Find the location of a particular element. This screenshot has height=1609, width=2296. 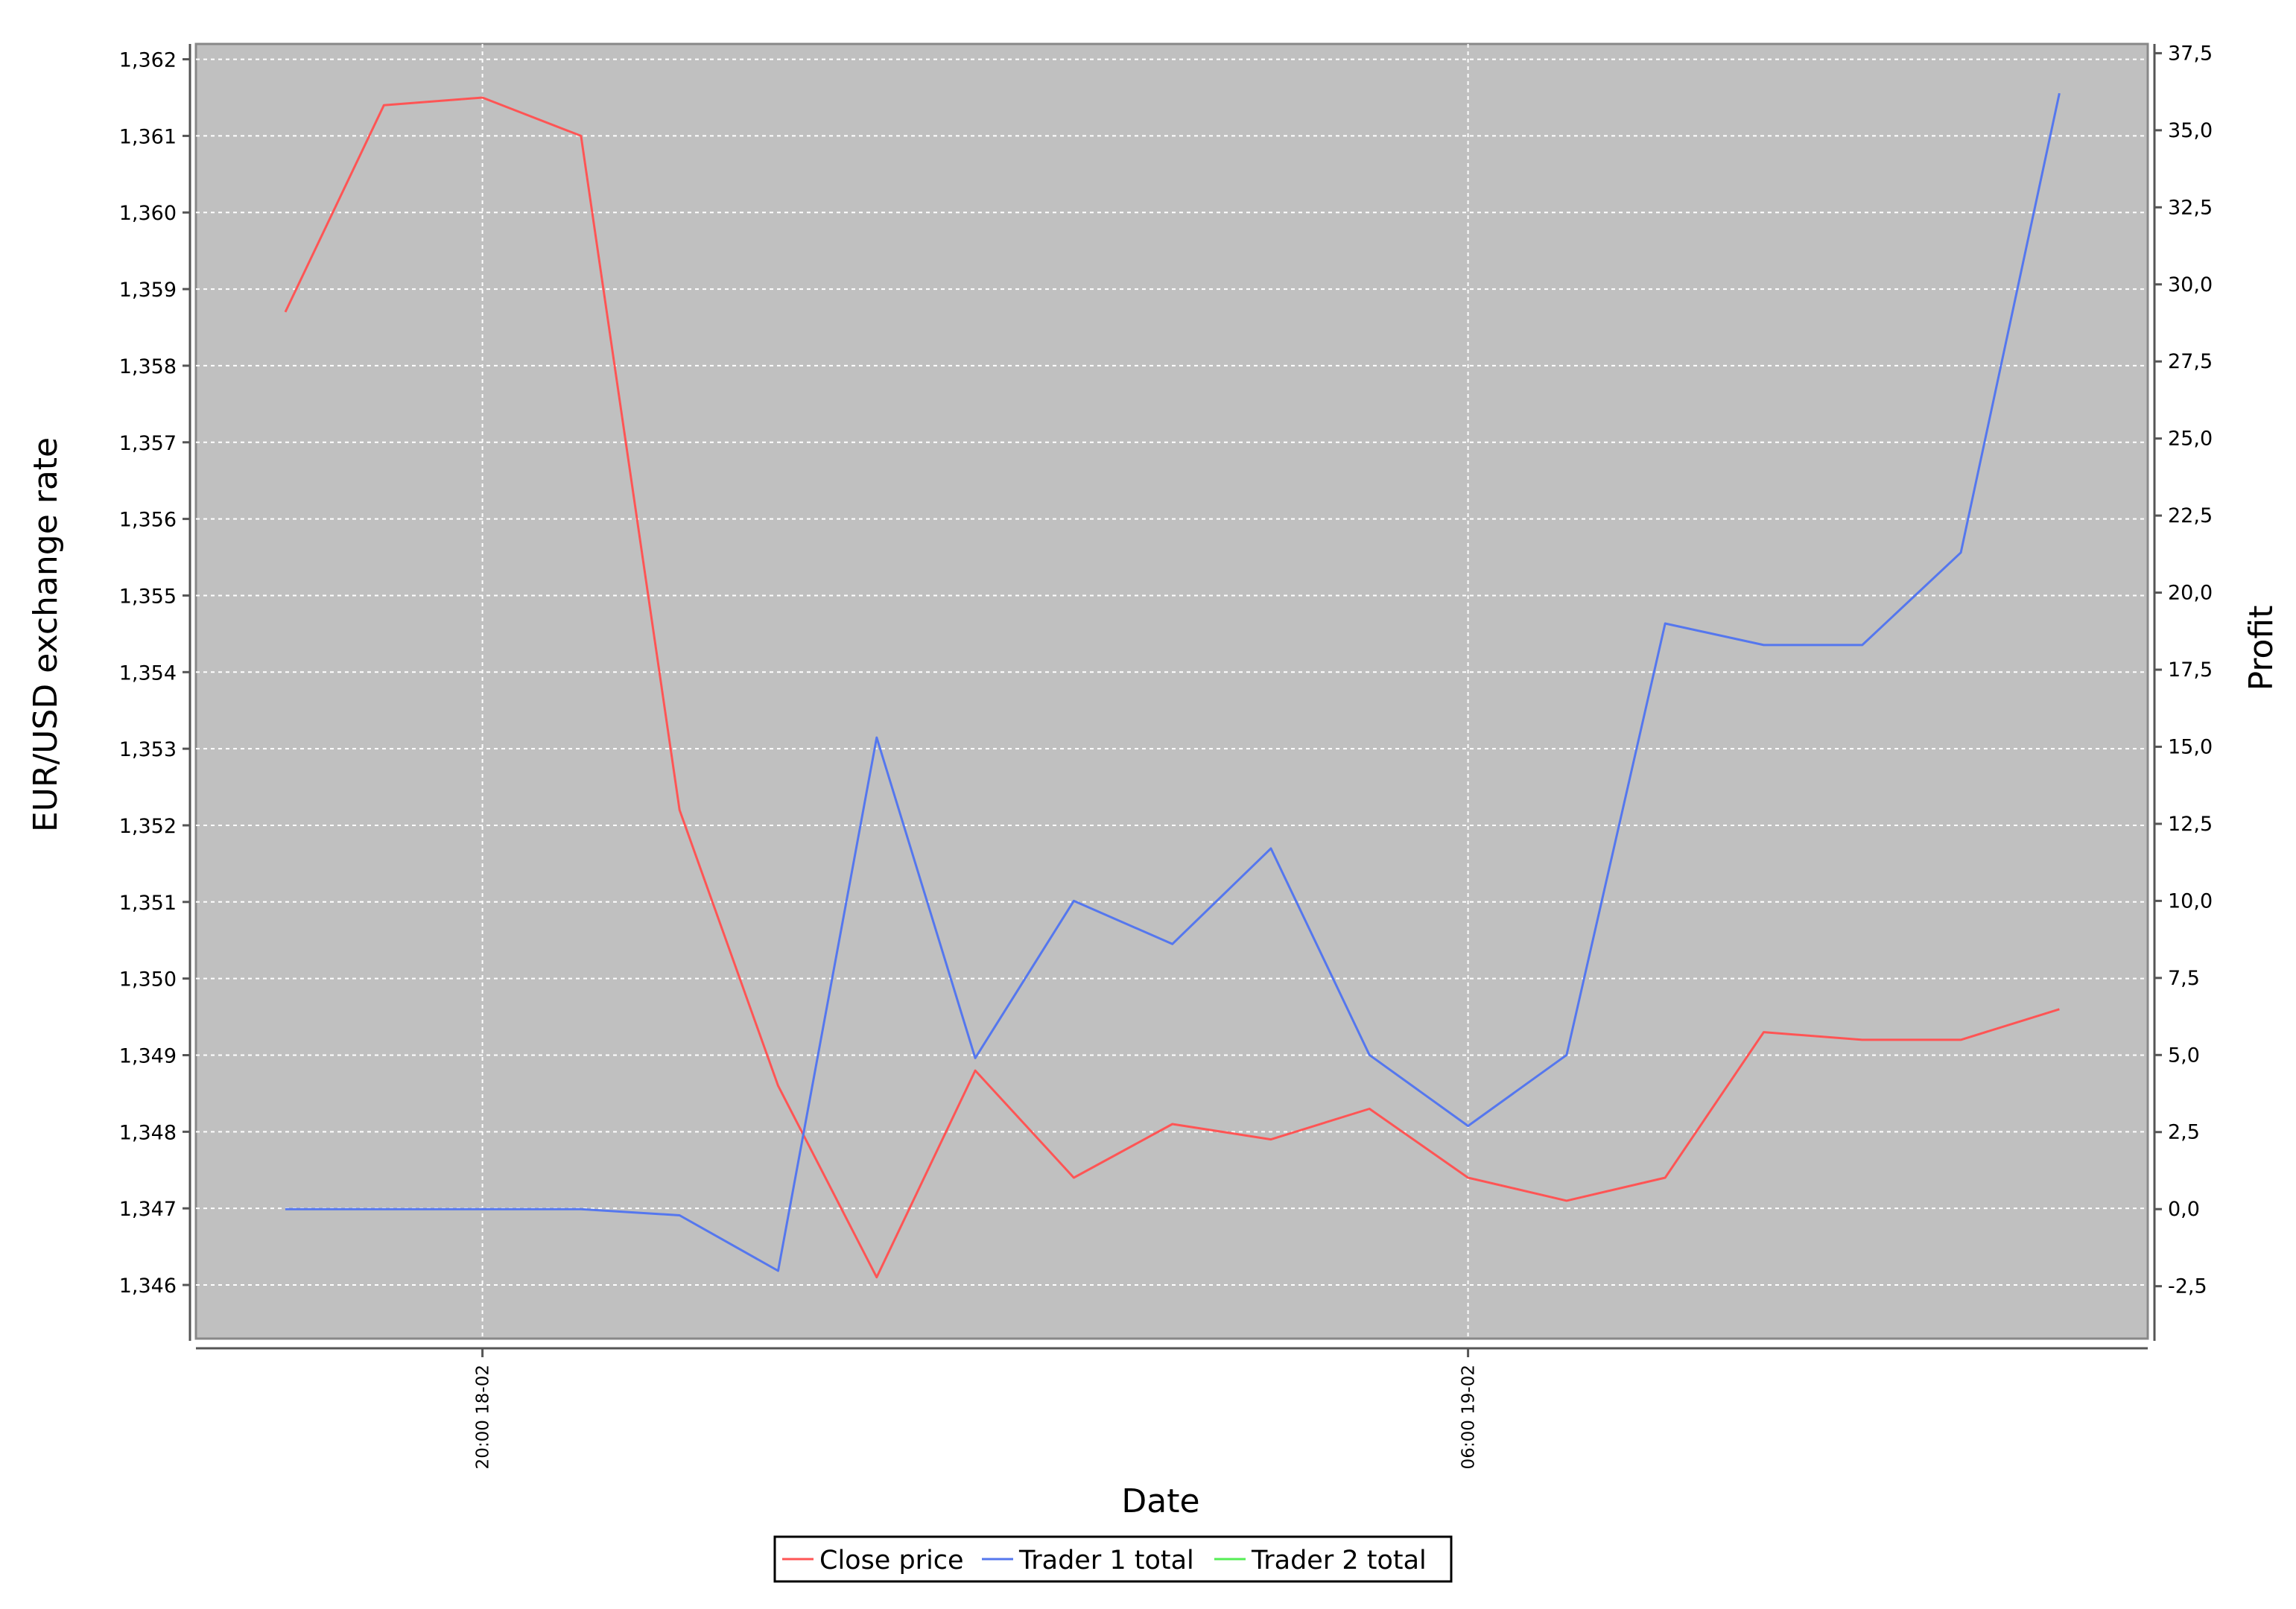

legend-label-trader-1-total: Trader 1 total is located at coordinates (1106, 1560).